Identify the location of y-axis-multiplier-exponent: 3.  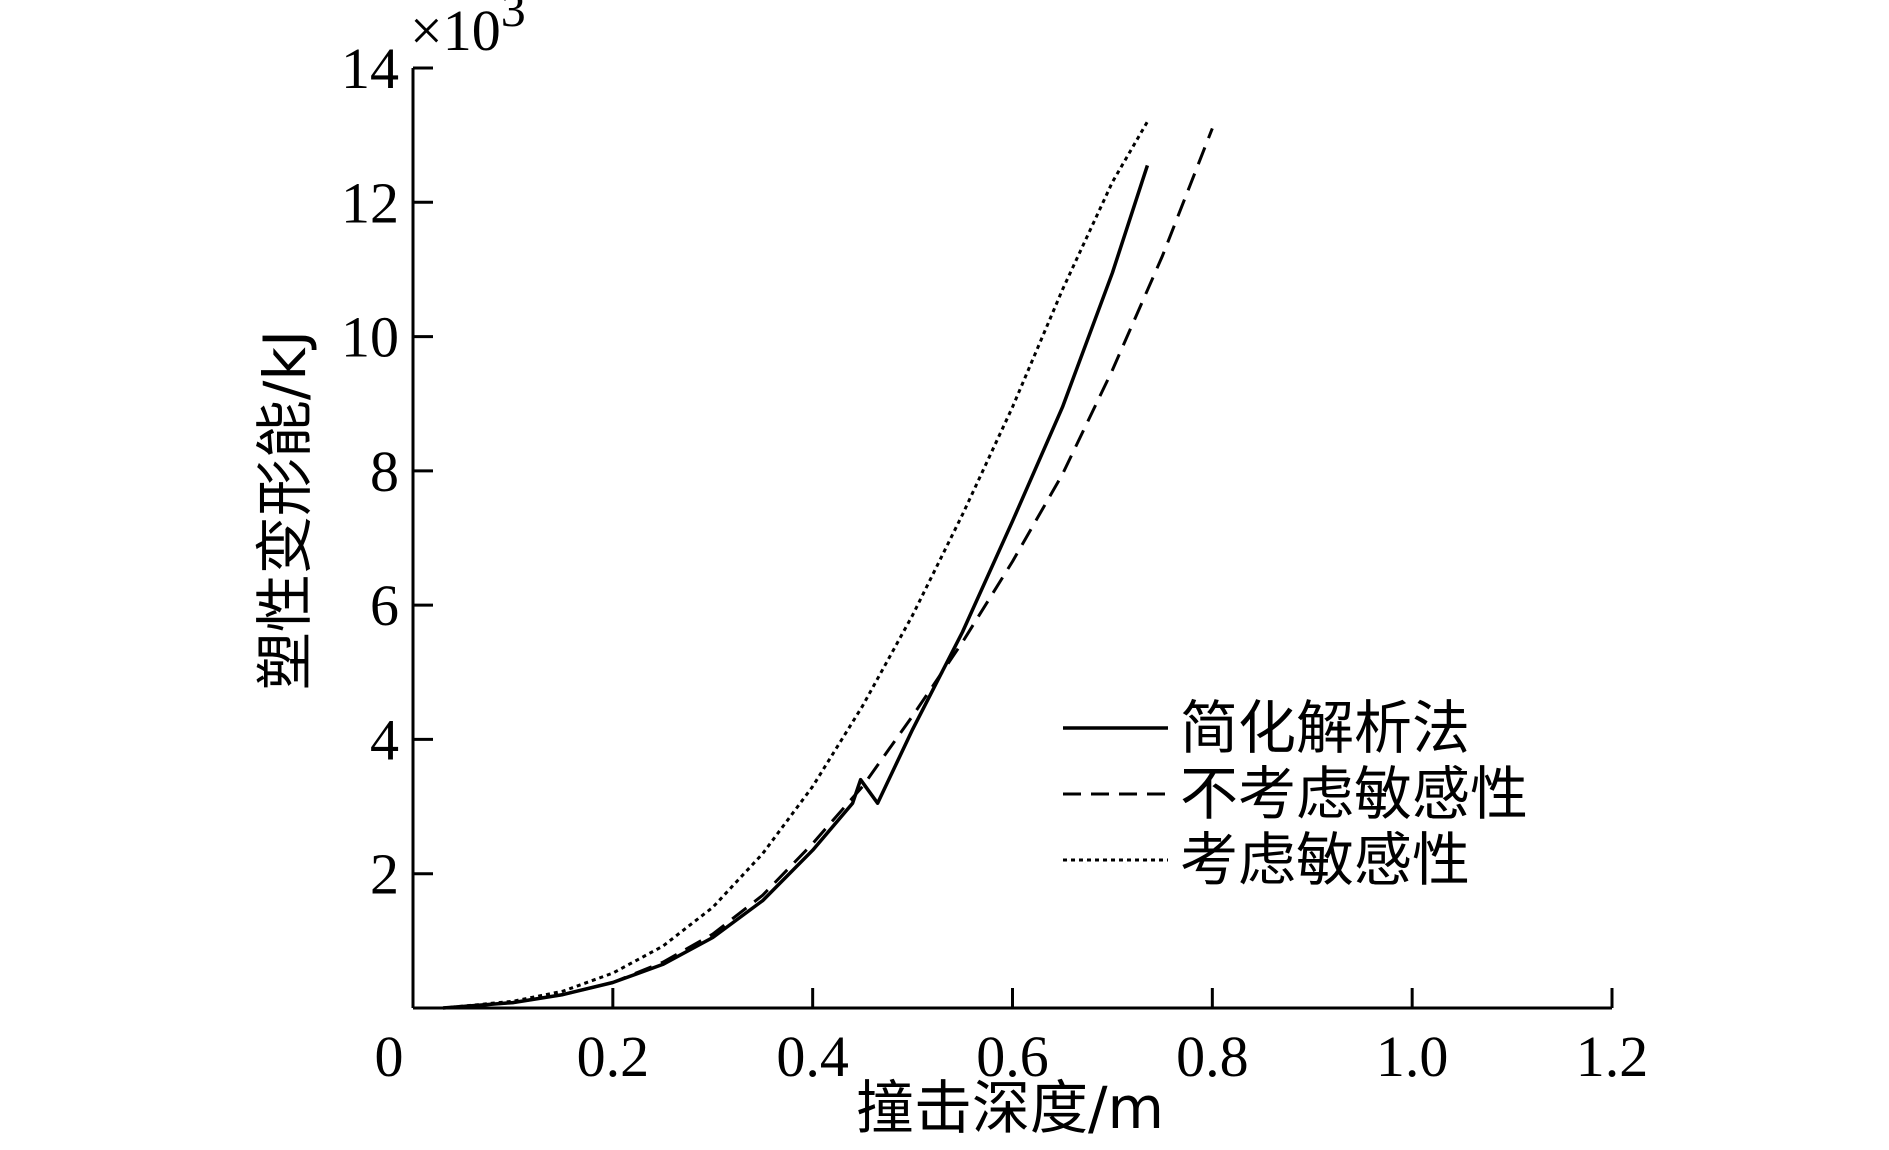
(513, 18).